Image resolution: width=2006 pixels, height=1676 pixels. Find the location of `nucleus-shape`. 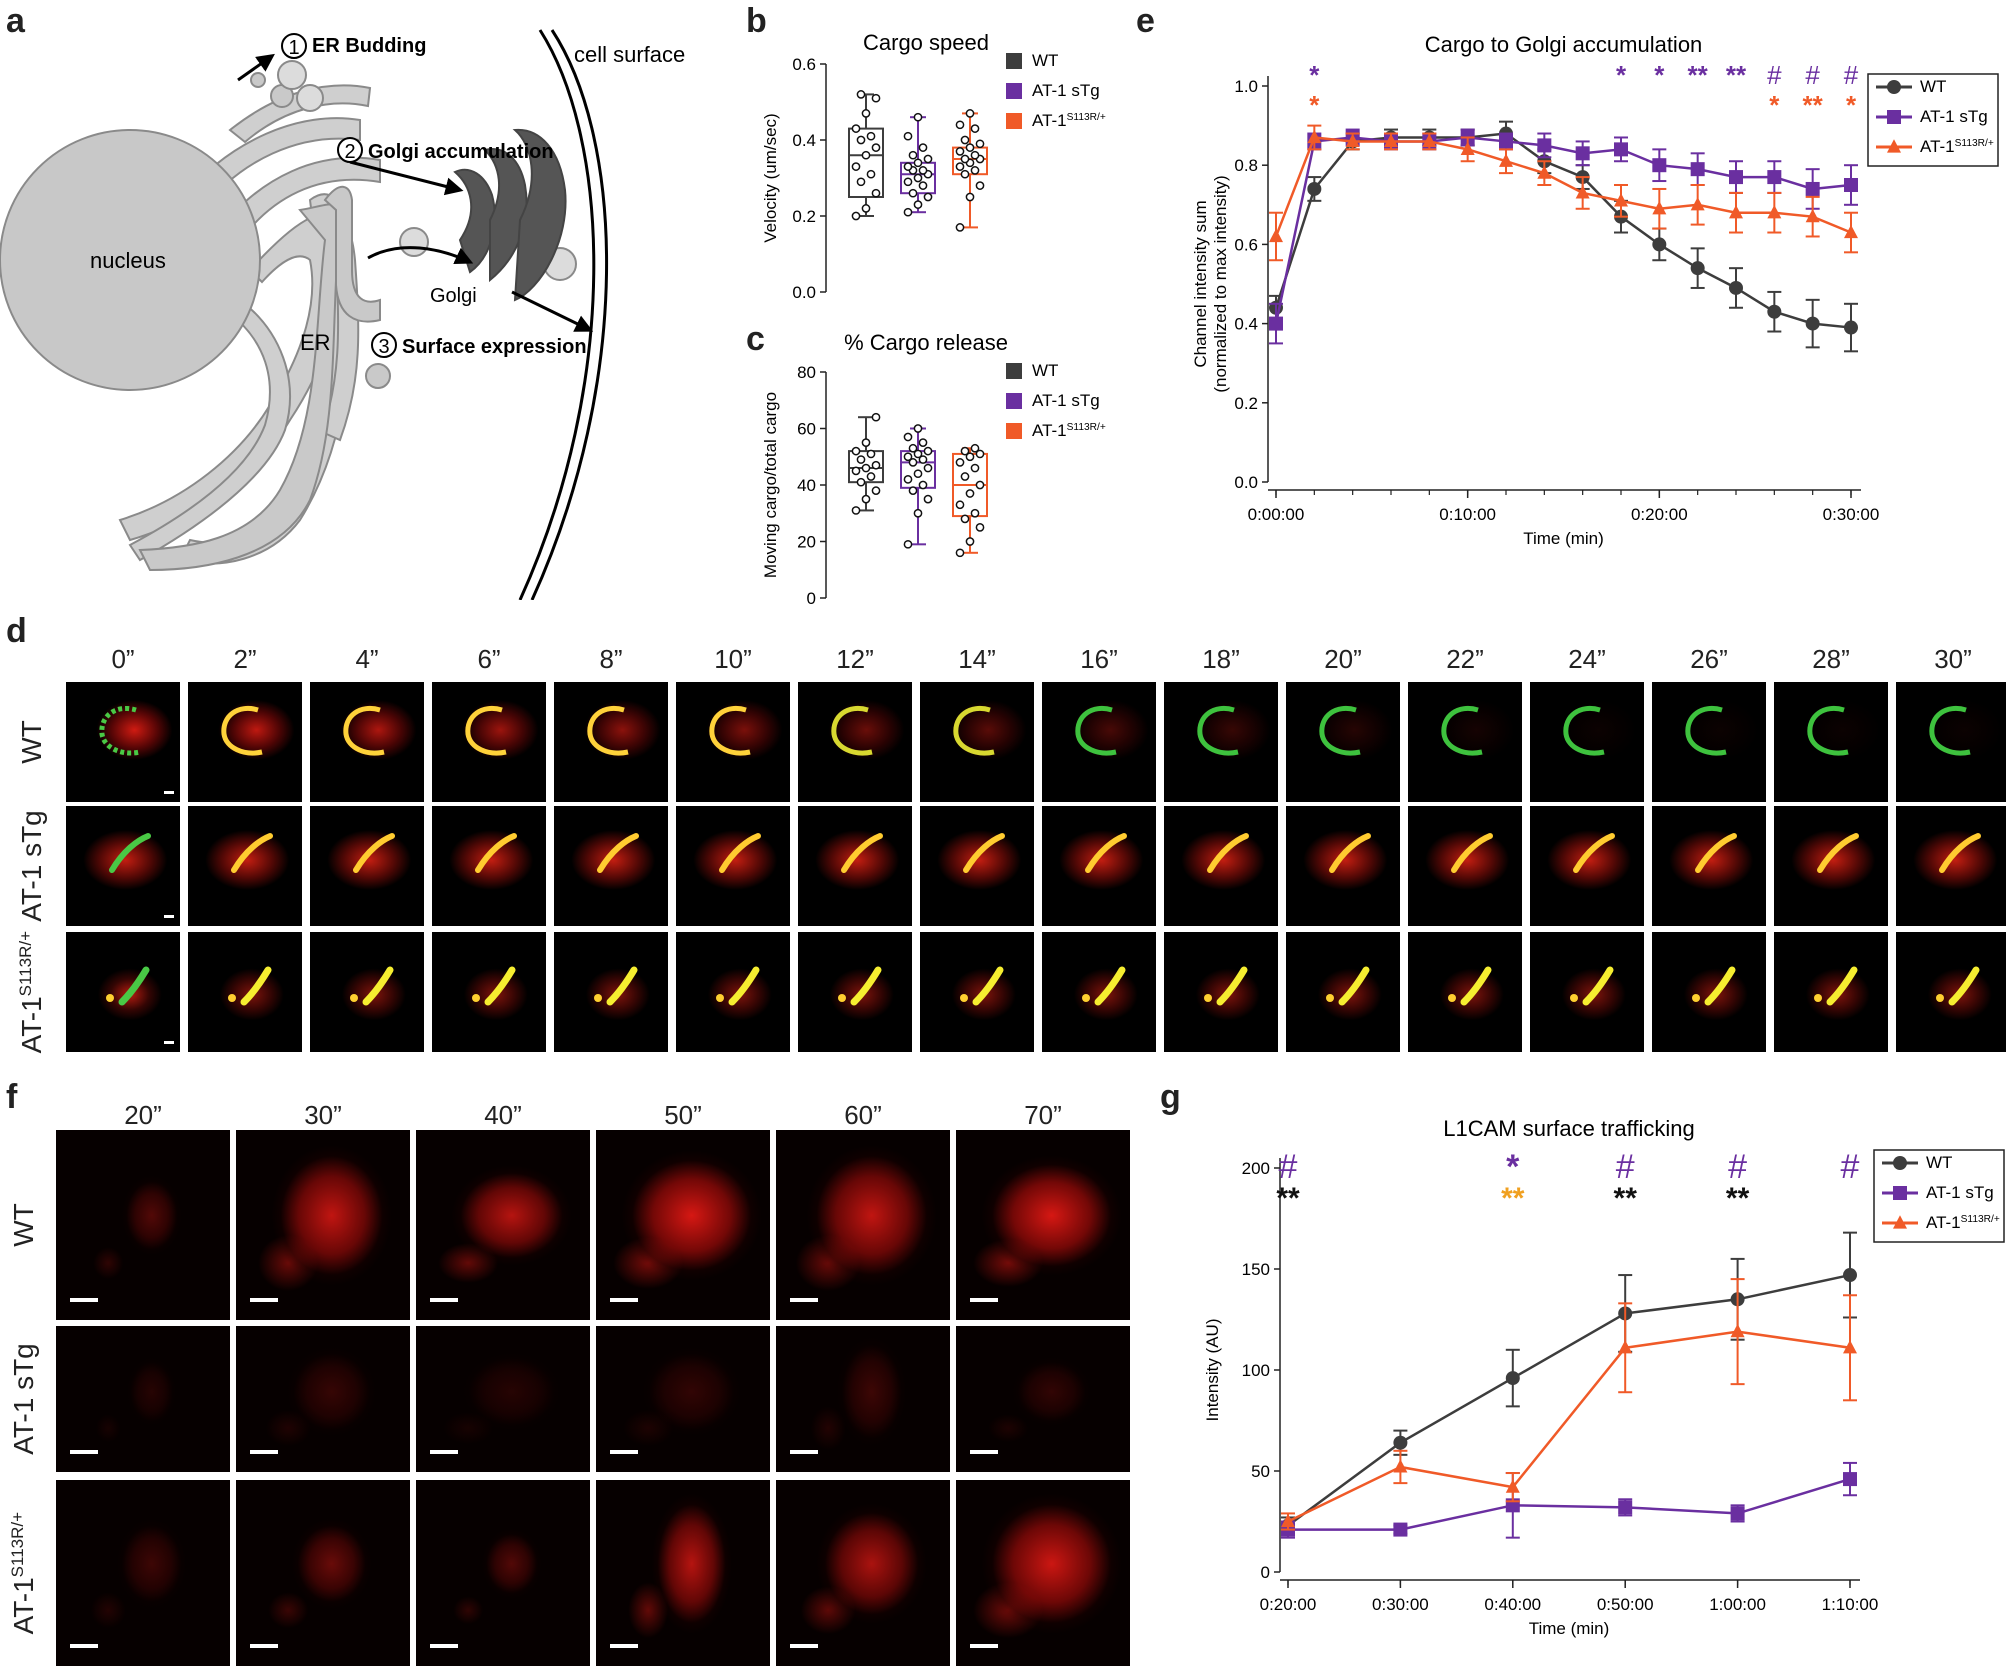

nucleus-shape is located at coordinates (130, 260).